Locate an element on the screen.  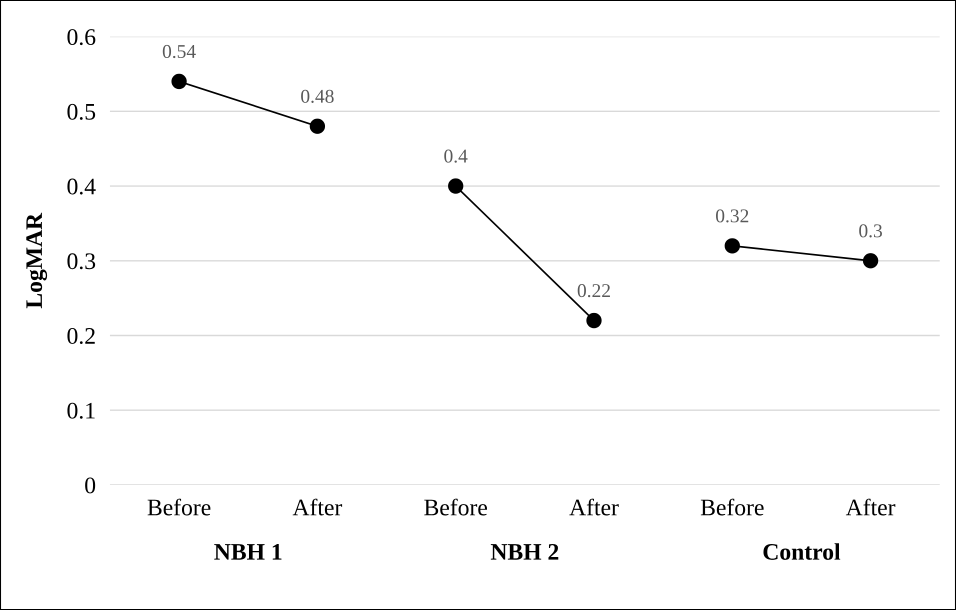
data-label: 0.32 is located at coordinates (732, 216).